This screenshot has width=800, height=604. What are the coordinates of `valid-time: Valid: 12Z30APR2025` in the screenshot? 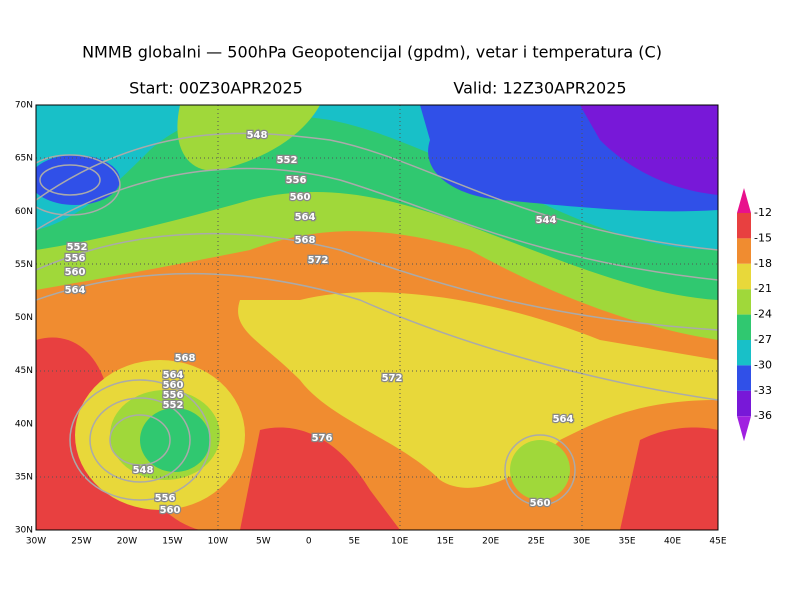 It's located at (539, 88).